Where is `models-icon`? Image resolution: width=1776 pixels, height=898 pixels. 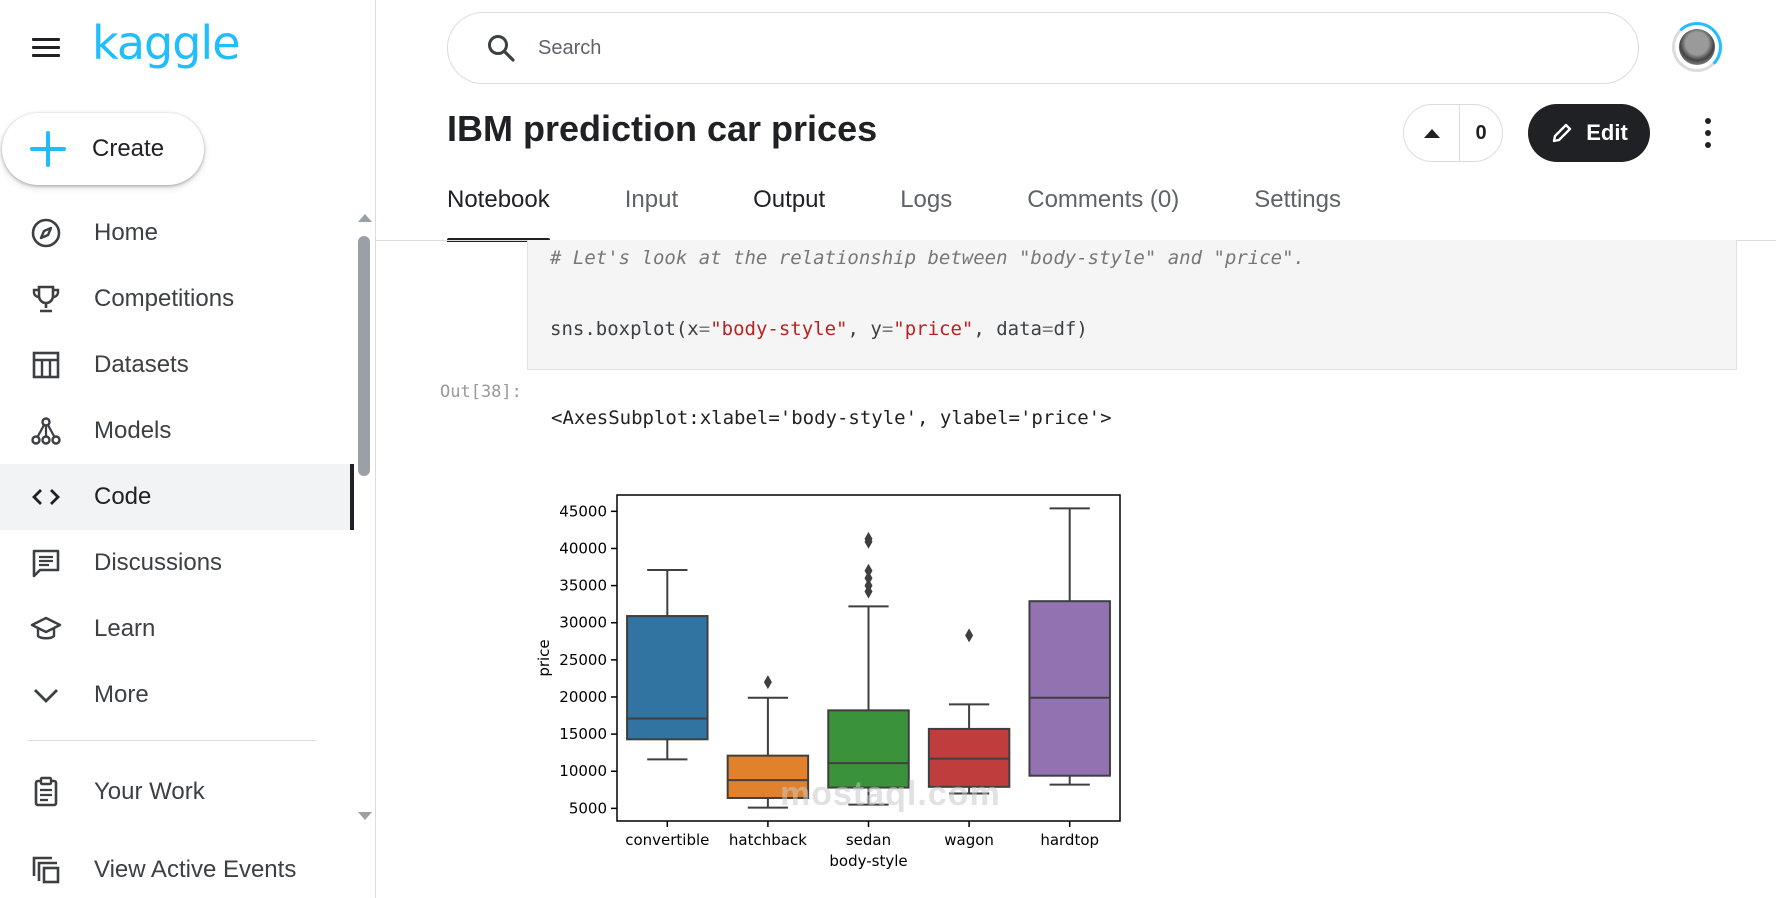
models-icon is located at coordinates (46, 431).